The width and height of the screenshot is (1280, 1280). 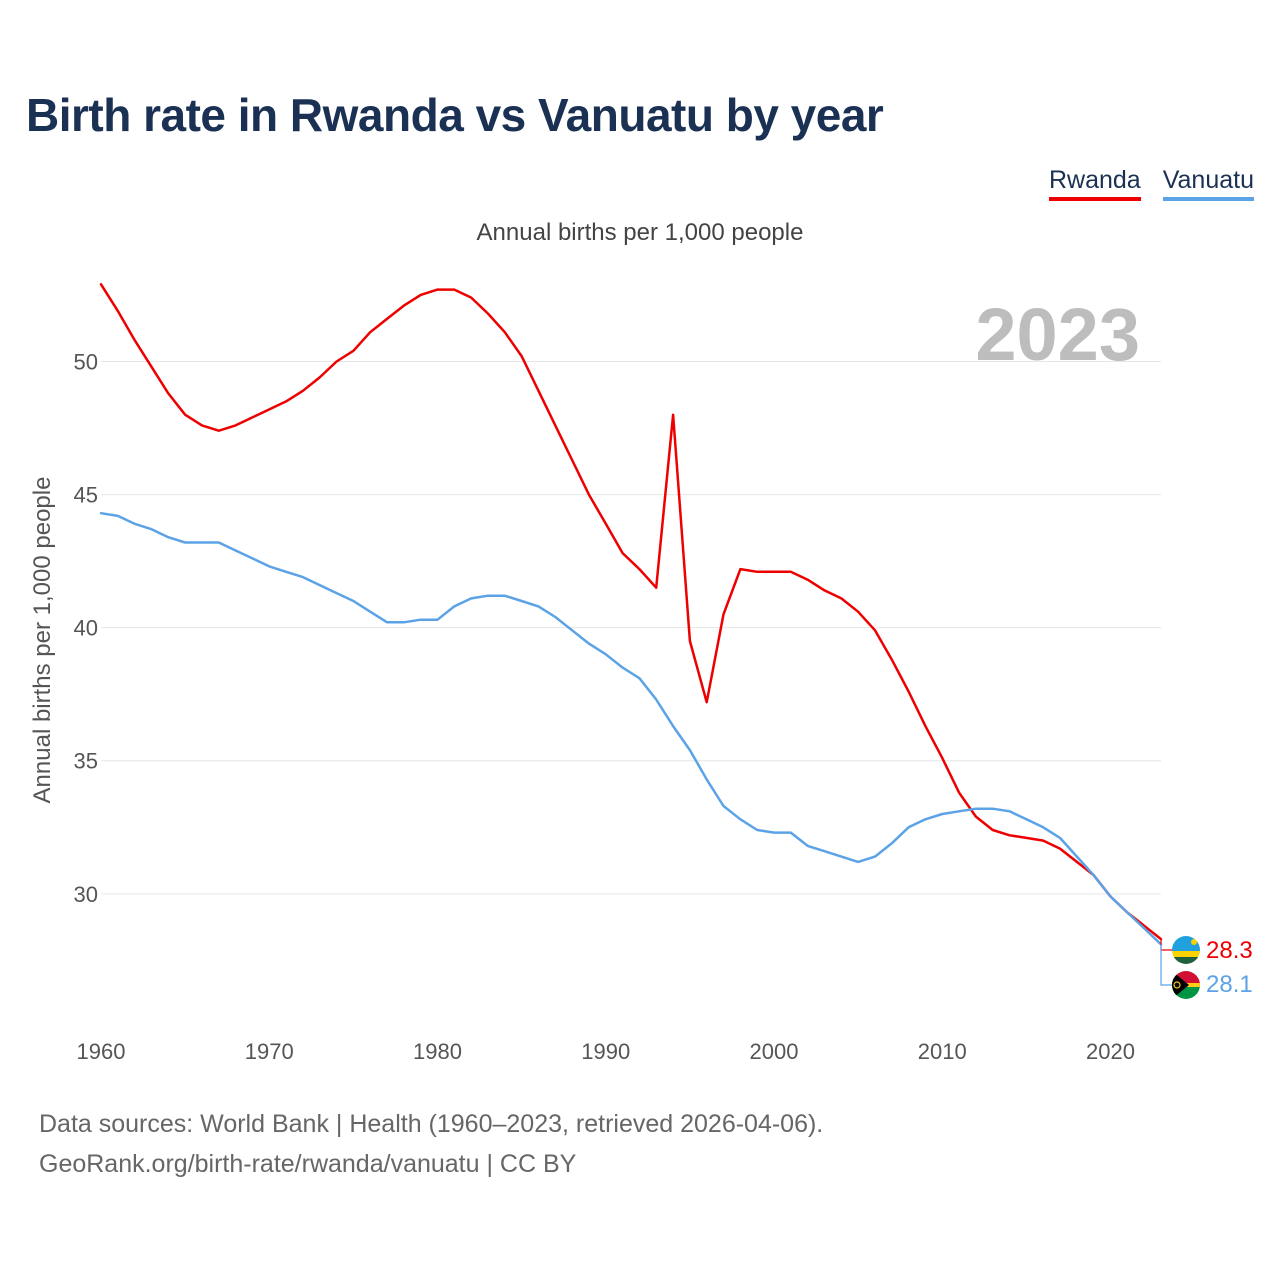 I want to click on x-tick-label-1980: 1980, so click(x=437, y=1051).